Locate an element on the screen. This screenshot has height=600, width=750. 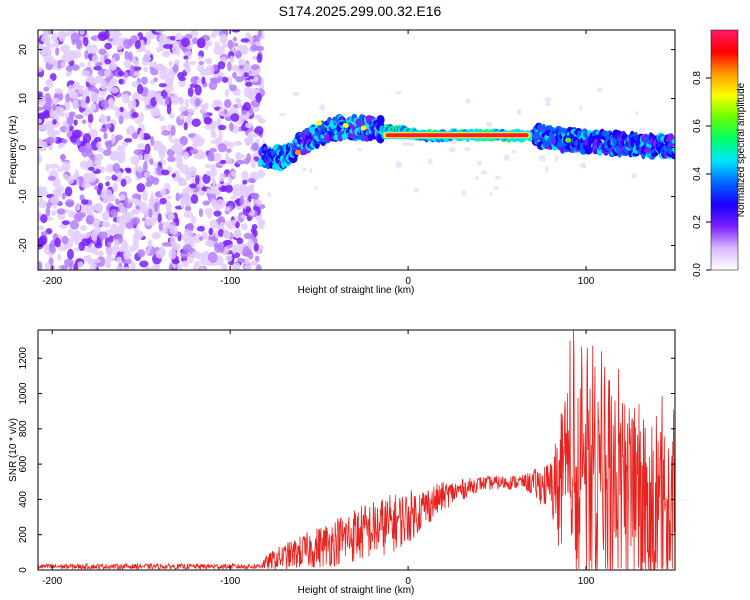
line-x-label: Height of straight line (km) is located at coordinates (356, 590).